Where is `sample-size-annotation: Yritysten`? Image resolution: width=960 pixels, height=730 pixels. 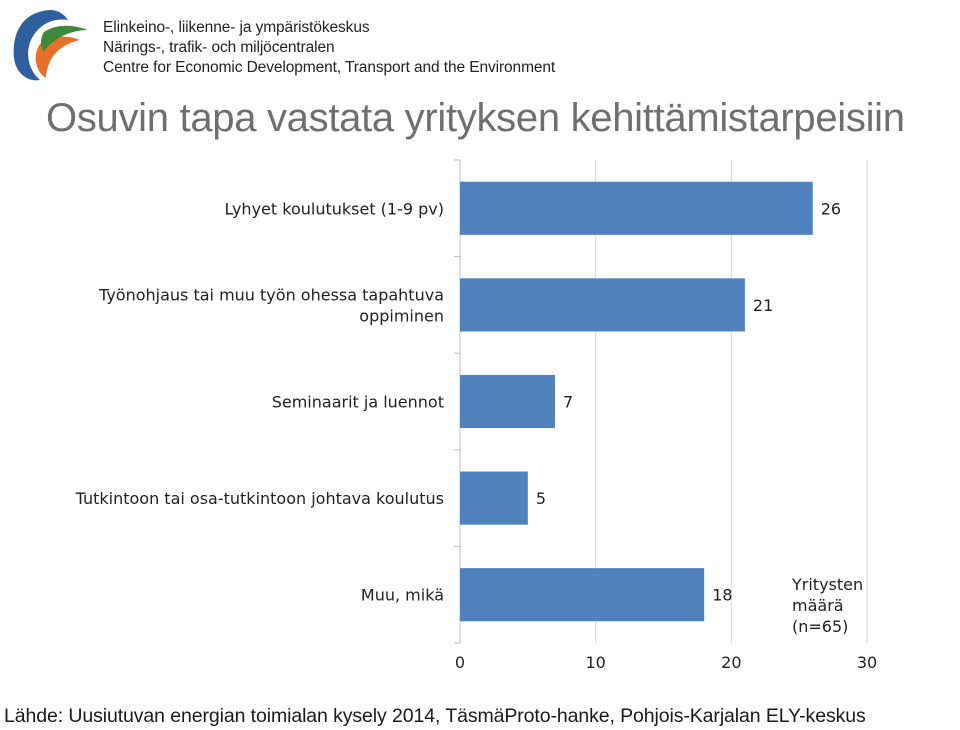 sample-size-annotation: Yritysten is located at coordinates (827, 584).